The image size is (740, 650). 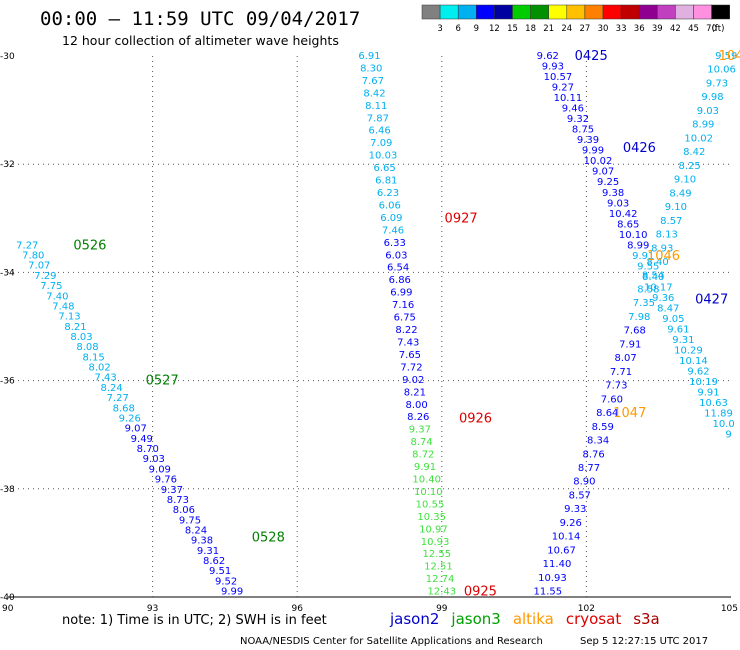 I want to click on wave-height-value: 10.40, so click(x=426, y=480).